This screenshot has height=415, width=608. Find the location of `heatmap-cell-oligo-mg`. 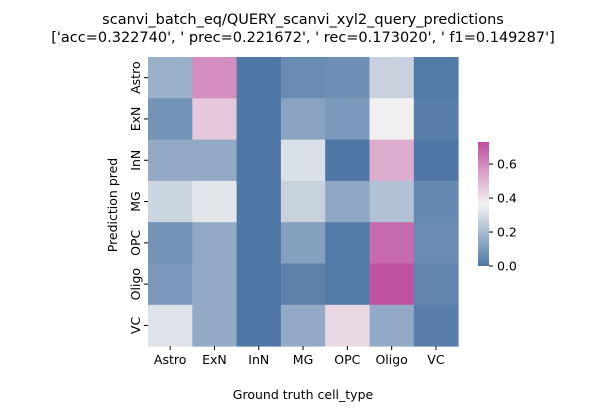

heatmap-cell-oligo-mg is located at coordinates (303, 284).